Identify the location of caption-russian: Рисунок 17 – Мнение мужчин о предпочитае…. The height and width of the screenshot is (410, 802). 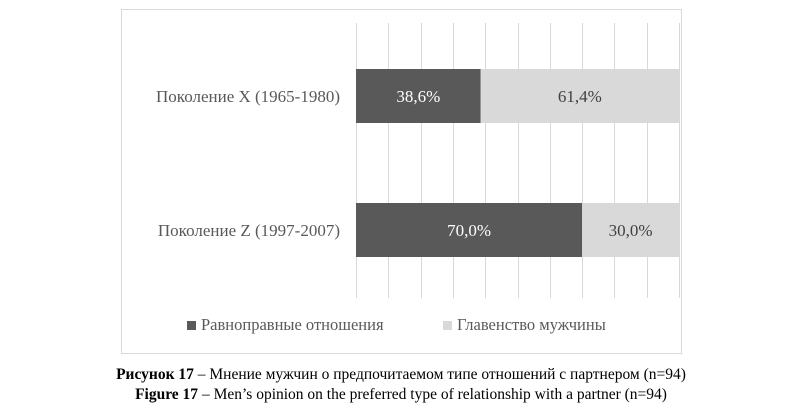
(401, 375).